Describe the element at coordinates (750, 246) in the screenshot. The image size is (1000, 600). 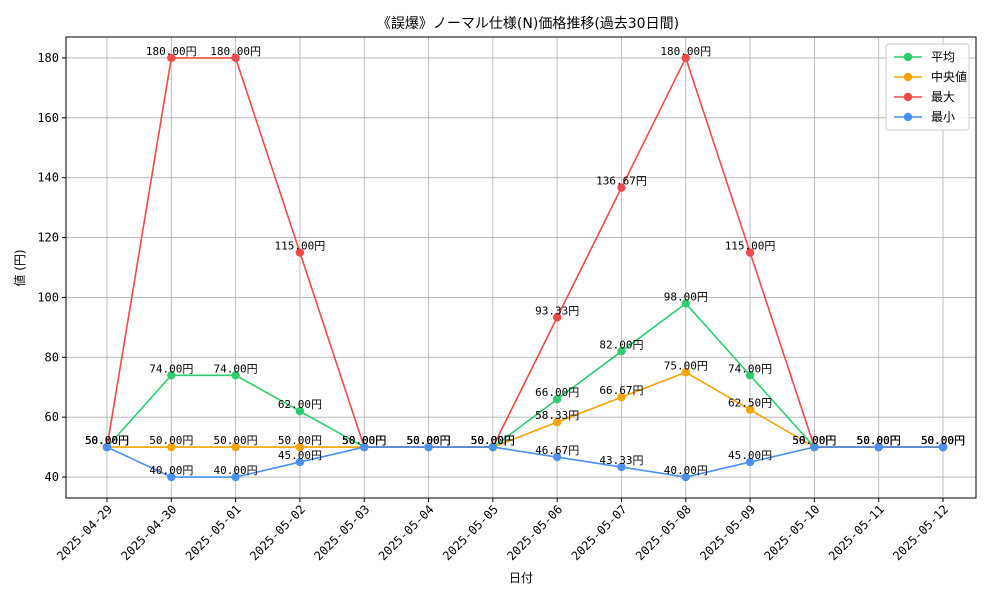
I see `data-label: 115.00円` at that location.